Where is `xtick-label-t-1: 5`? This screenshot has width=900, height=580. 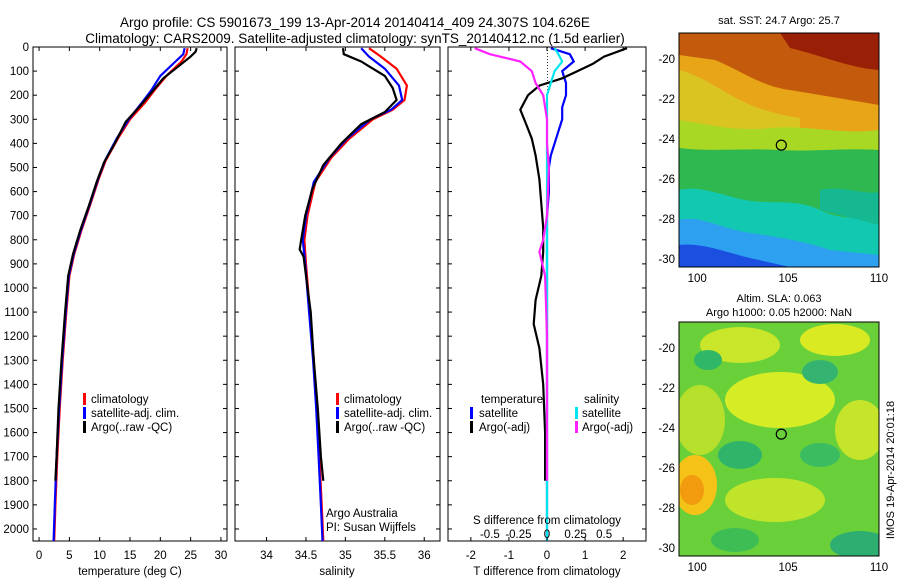
xtick-label-t-1: 5 is located at coordinates (69, 556).